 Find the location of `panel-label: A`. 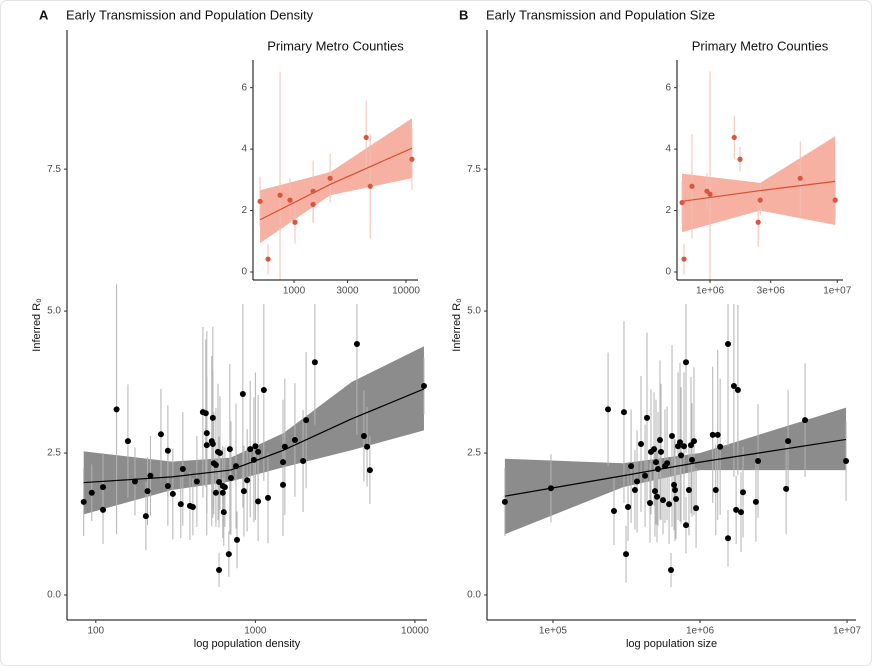

panel-label: A is located at coordinates (44, 14).